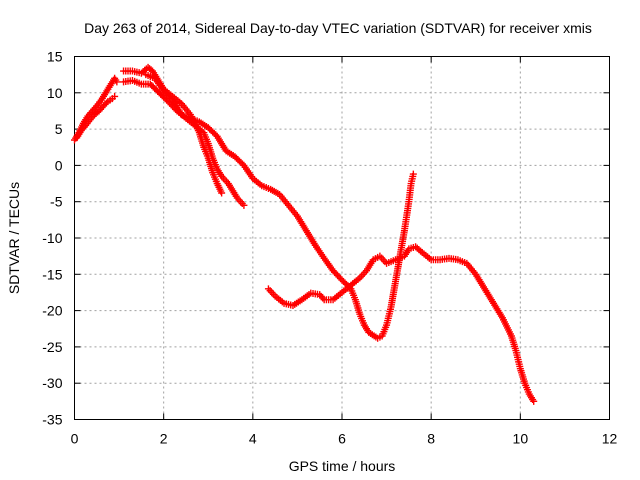 Image resolution: width=640 pixels, height=480 pixels. I want to click on y-tick-label: 5, so click(59, 129).